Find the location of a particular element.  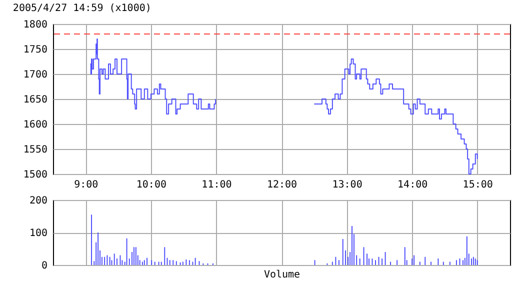

x-tick-label: 11:00 is located at coordinates (217, 185).